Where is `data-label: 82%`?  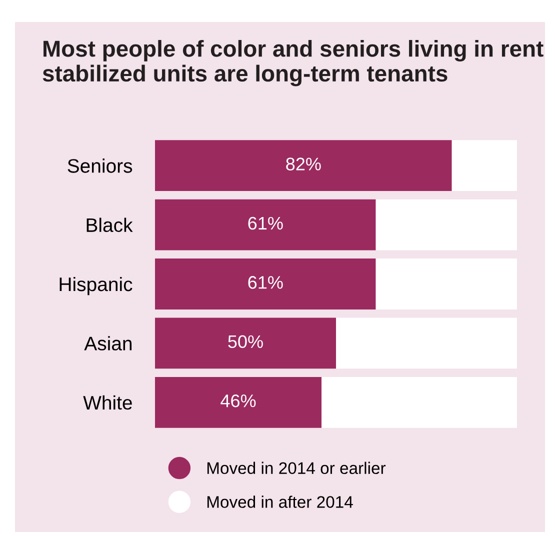
data-label: 82% is located at coordinates (303, 164).